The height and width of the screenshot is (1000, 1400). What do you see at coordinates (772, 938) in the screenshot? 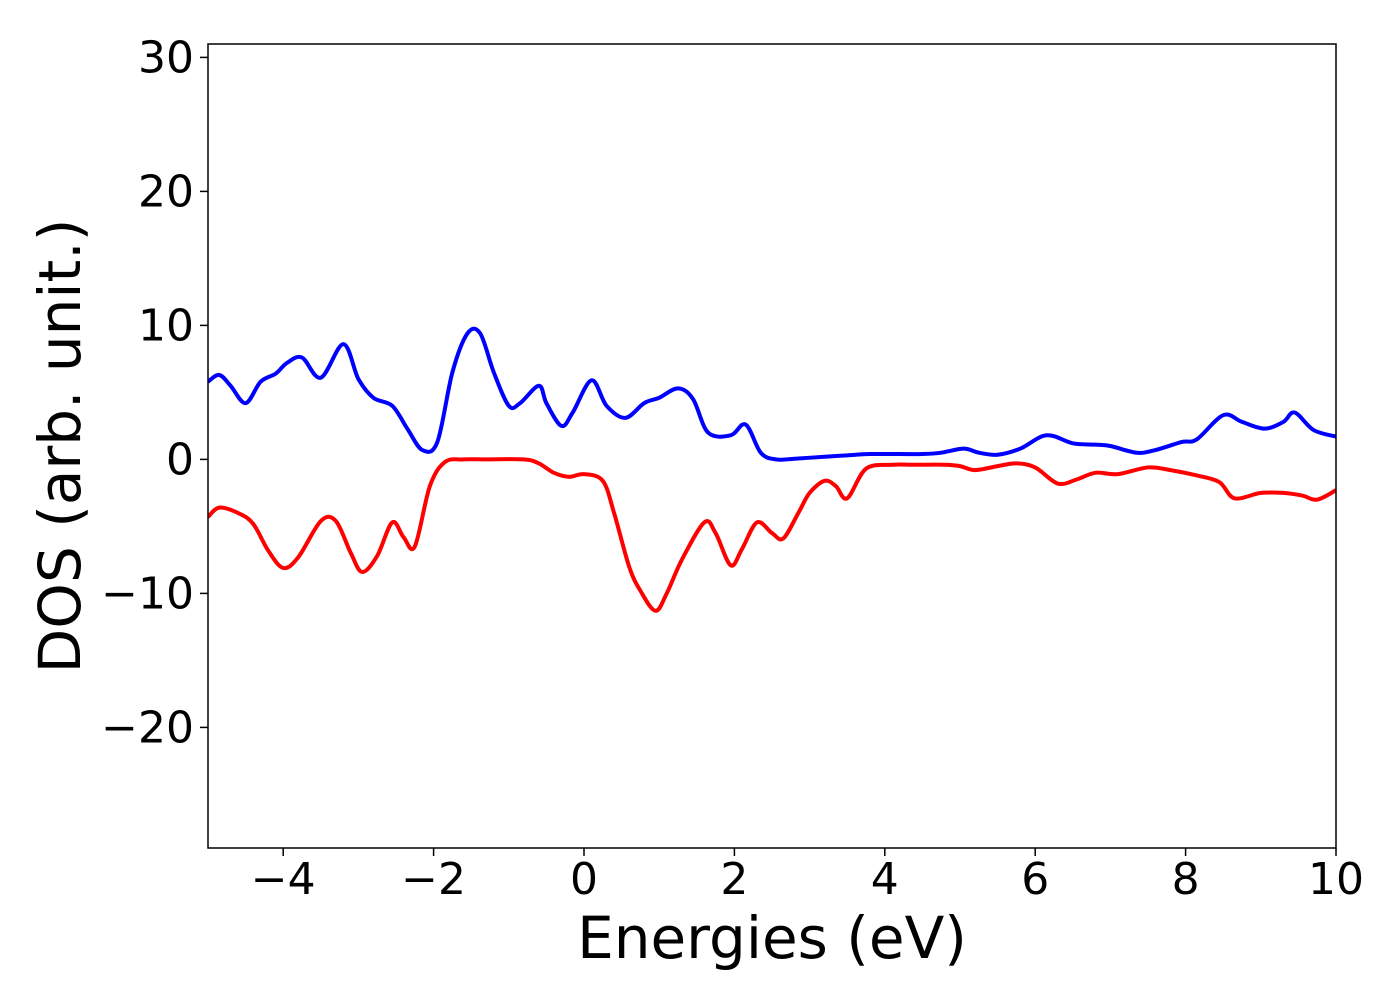
I see `x-axis-label: Energies (eV)` at bounding box center [772, 938].